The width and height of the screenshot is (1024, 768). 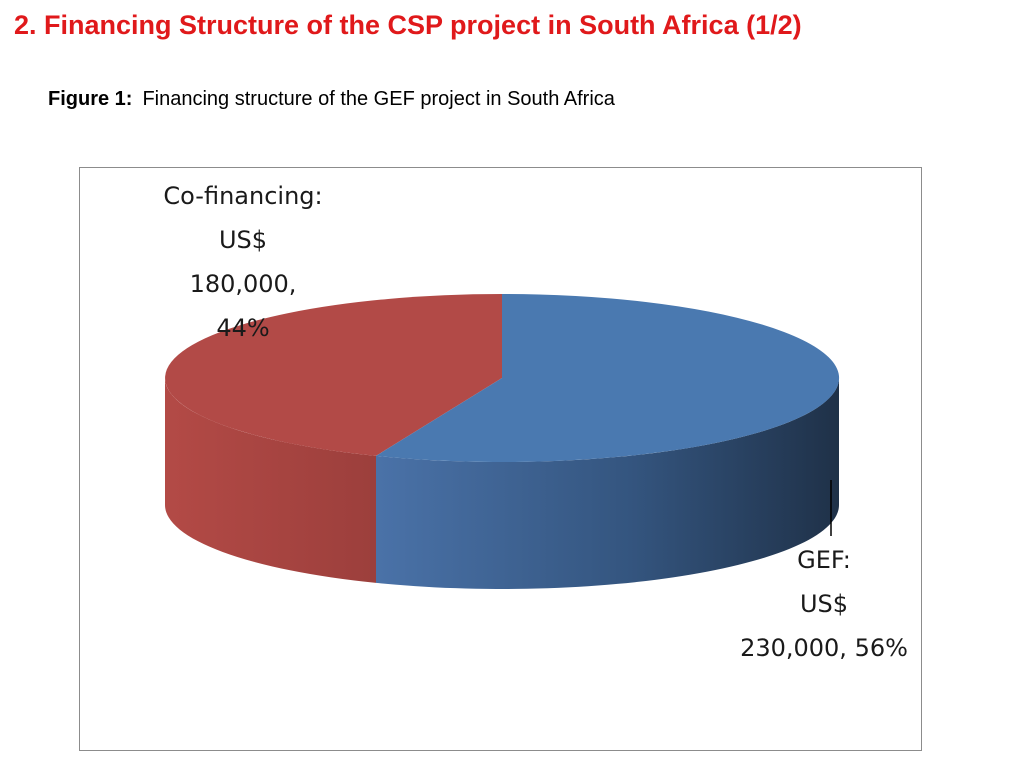 What do you see at coordinates (90, 99) in the screenshot?
I see `figure-caption-label: Figure 1:` at bounding box center [90, 99].